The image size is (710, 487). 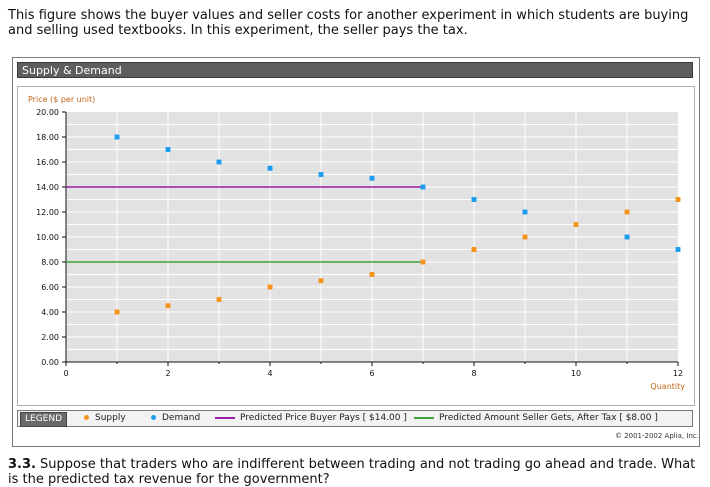 What do you see at coordinates (47, 162) in the screenshot?
I see `y-tick-label: 16.00` at bounding box center [47, 162].